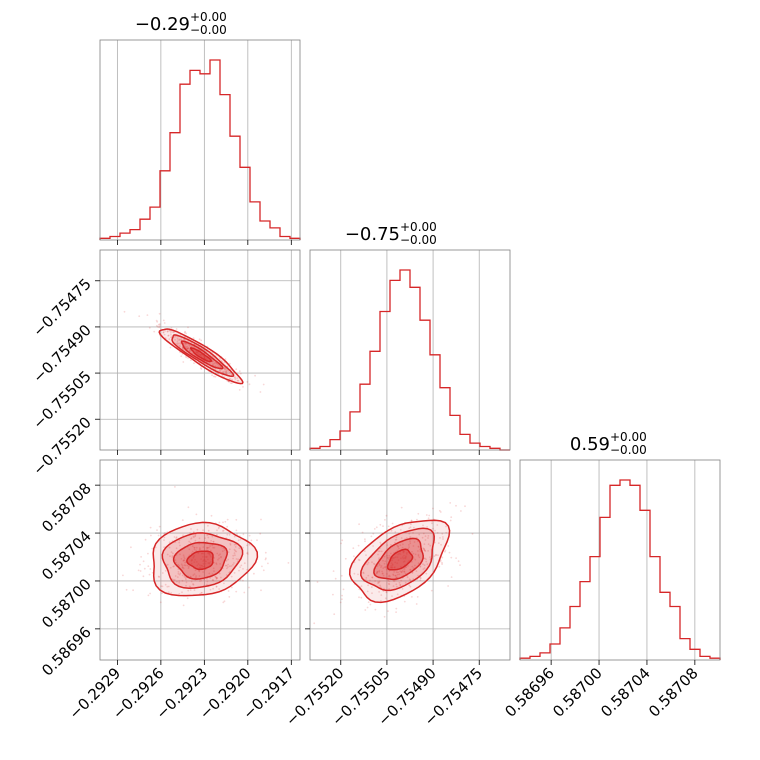 This screenshot has height=760, width=760. Describe the element at coordinates (208, 30) in the screenshot. I see `param-title-minus: −0.00` at that location.